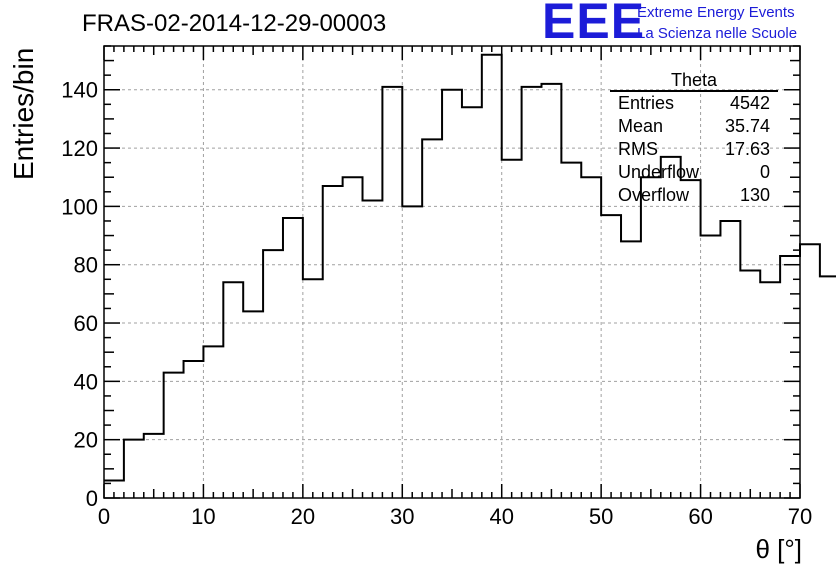 The height and width of the screenshot is (572, 836). Describe the element at coordinates (86, 381) in the screenshot. I see `y-tick-label: 40` at that location.